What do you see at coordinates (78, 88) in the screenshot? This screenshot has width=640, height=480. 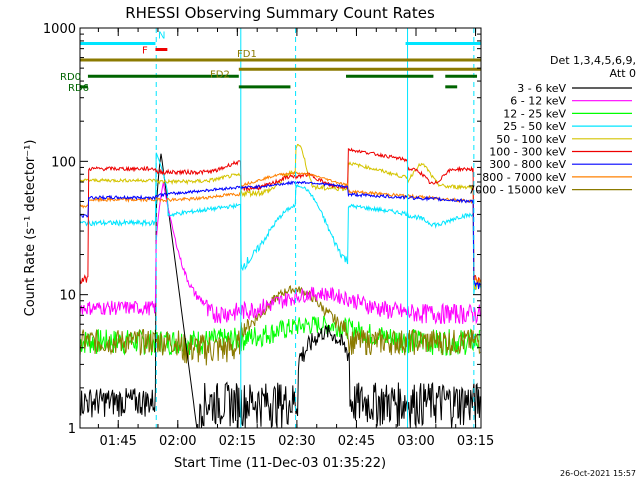 I see `flag-label-5: RD6` at bounding box center [78, 88].